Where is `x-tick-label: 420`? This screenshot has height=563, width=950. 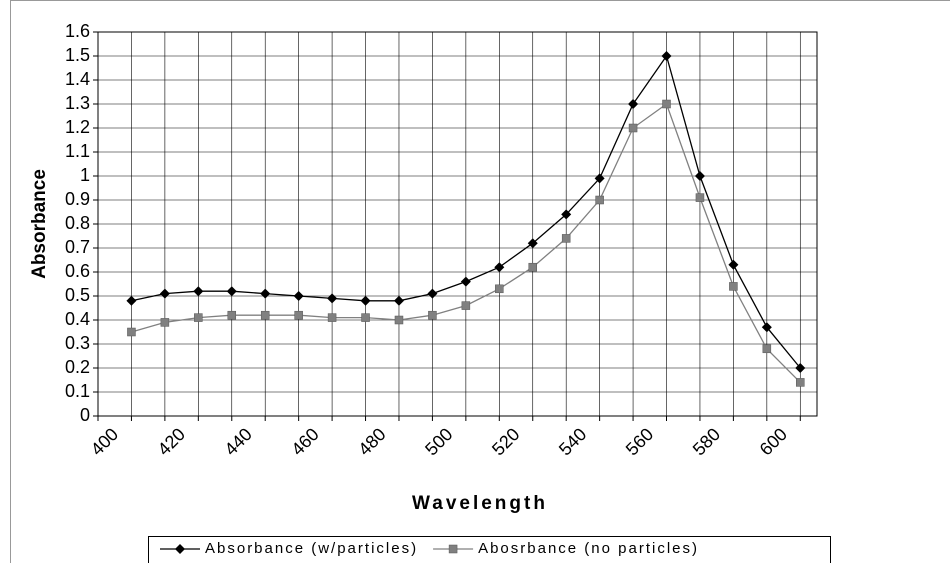
x-tick-label: 420 is located at coordinates (171, 441).